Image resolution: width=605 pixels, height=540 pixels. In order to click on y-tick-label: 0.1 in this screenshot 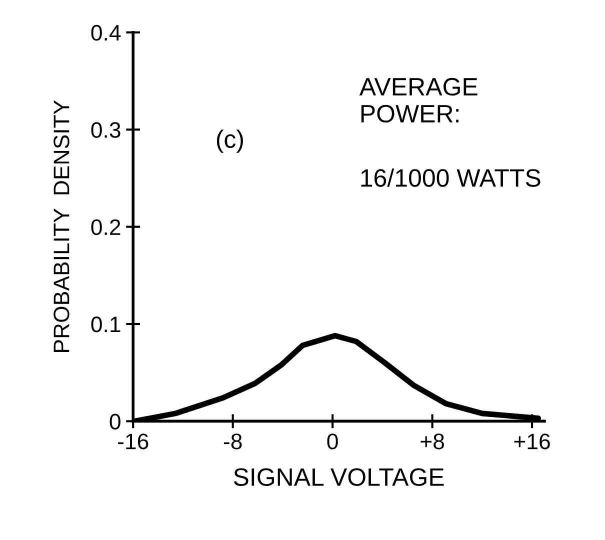, I will do `click(105, 324)`.